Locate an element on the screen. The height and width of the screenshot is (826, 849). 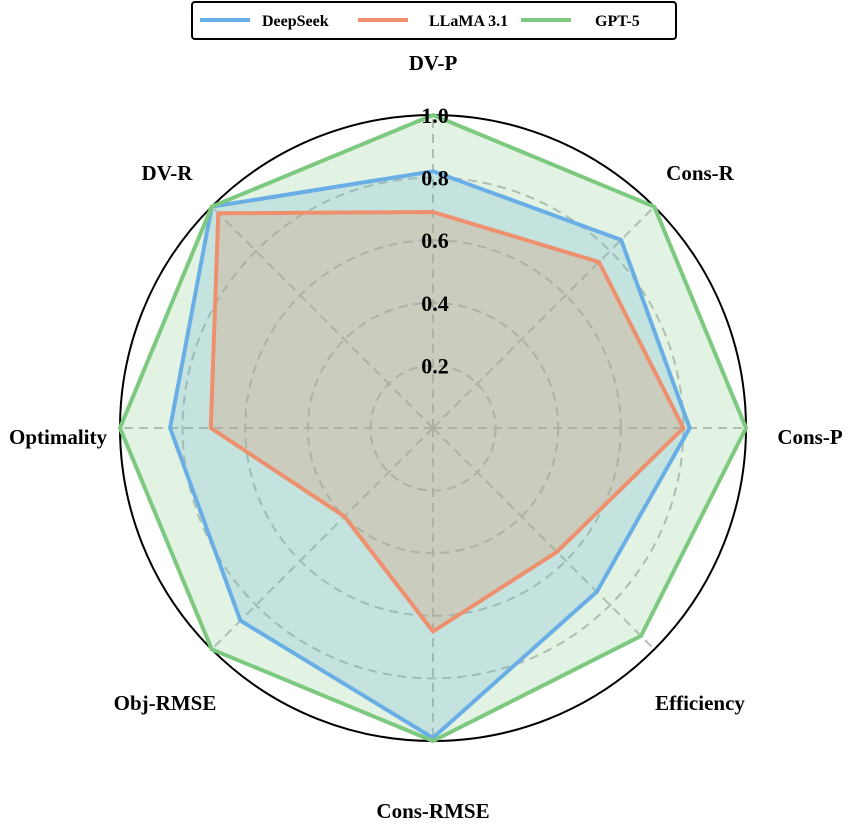
r-tick-label: 0.4 is located at coordinates (435, 303).